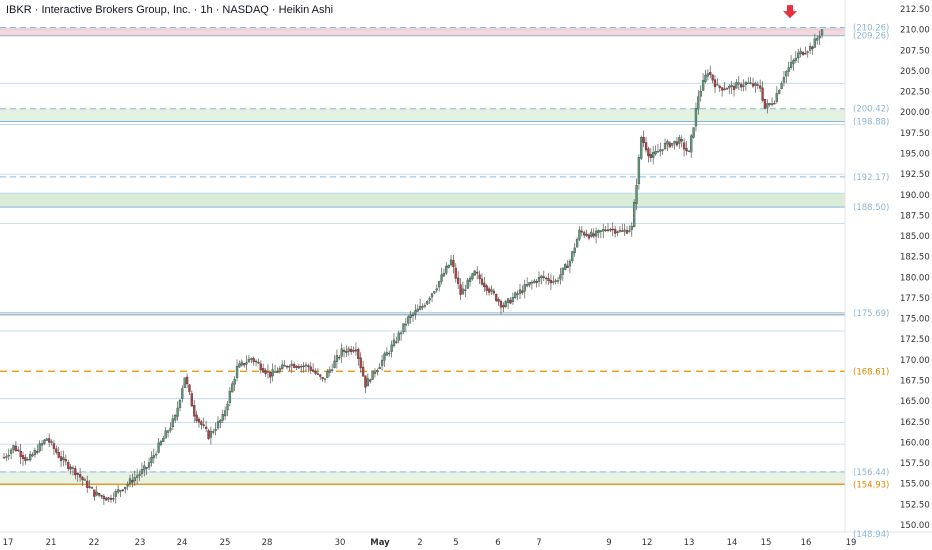 This screenshot has height=550, width=932. What do you see at coordinates (182, 543) in the screenshot?
I see `x-tick-label: 24` at bounding box center [182, 543].